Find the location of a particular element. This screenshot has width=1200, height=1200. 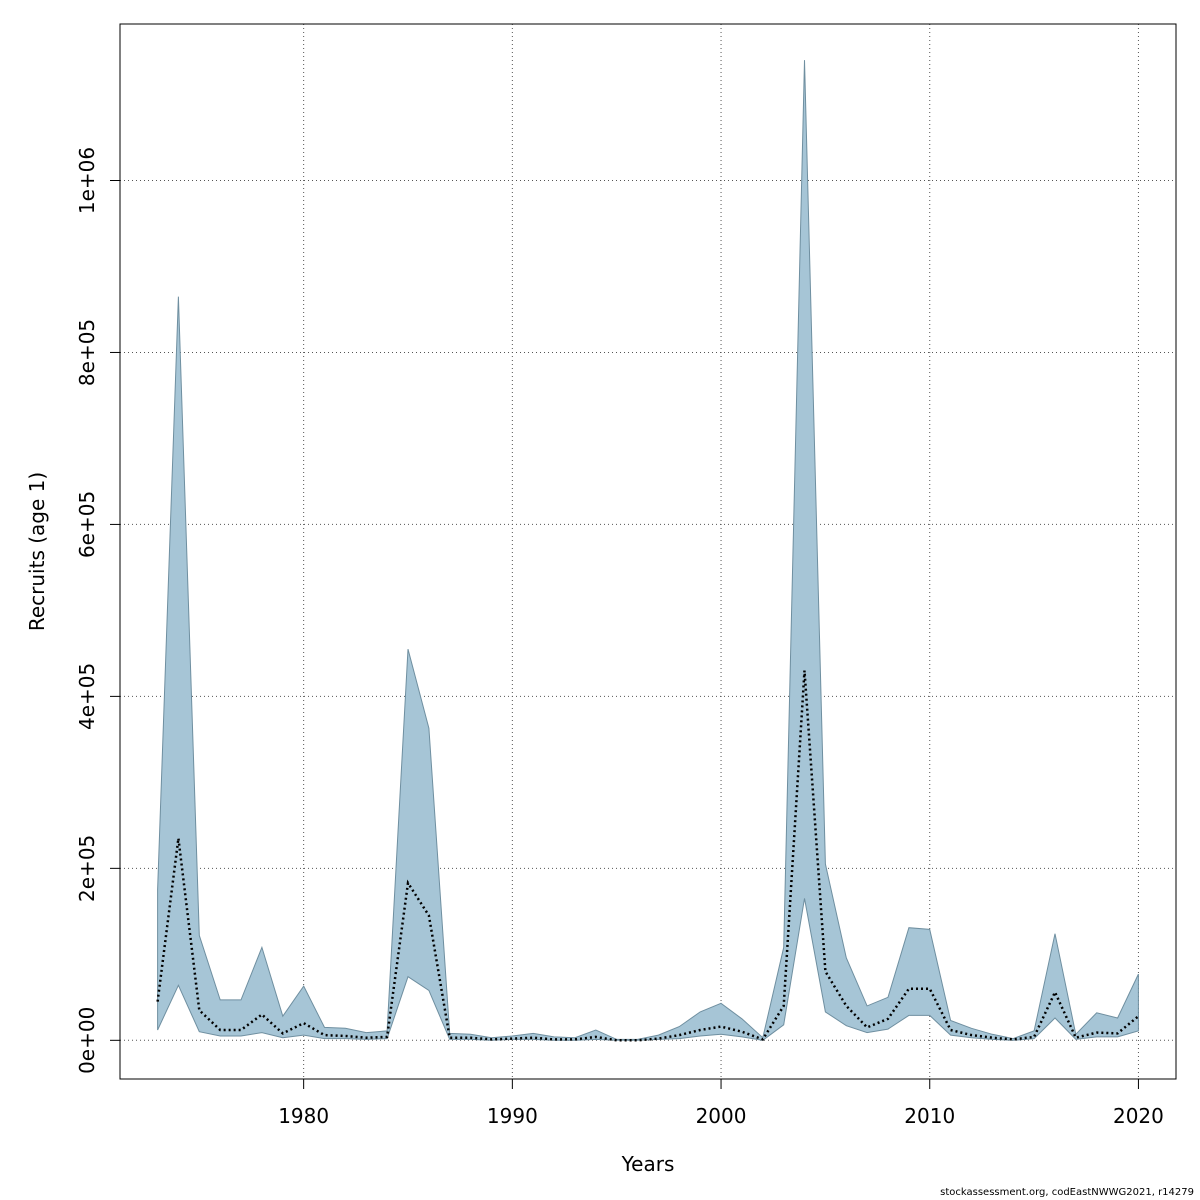

y-tick-label: 1e+06 is located at coordinates (87, 180).